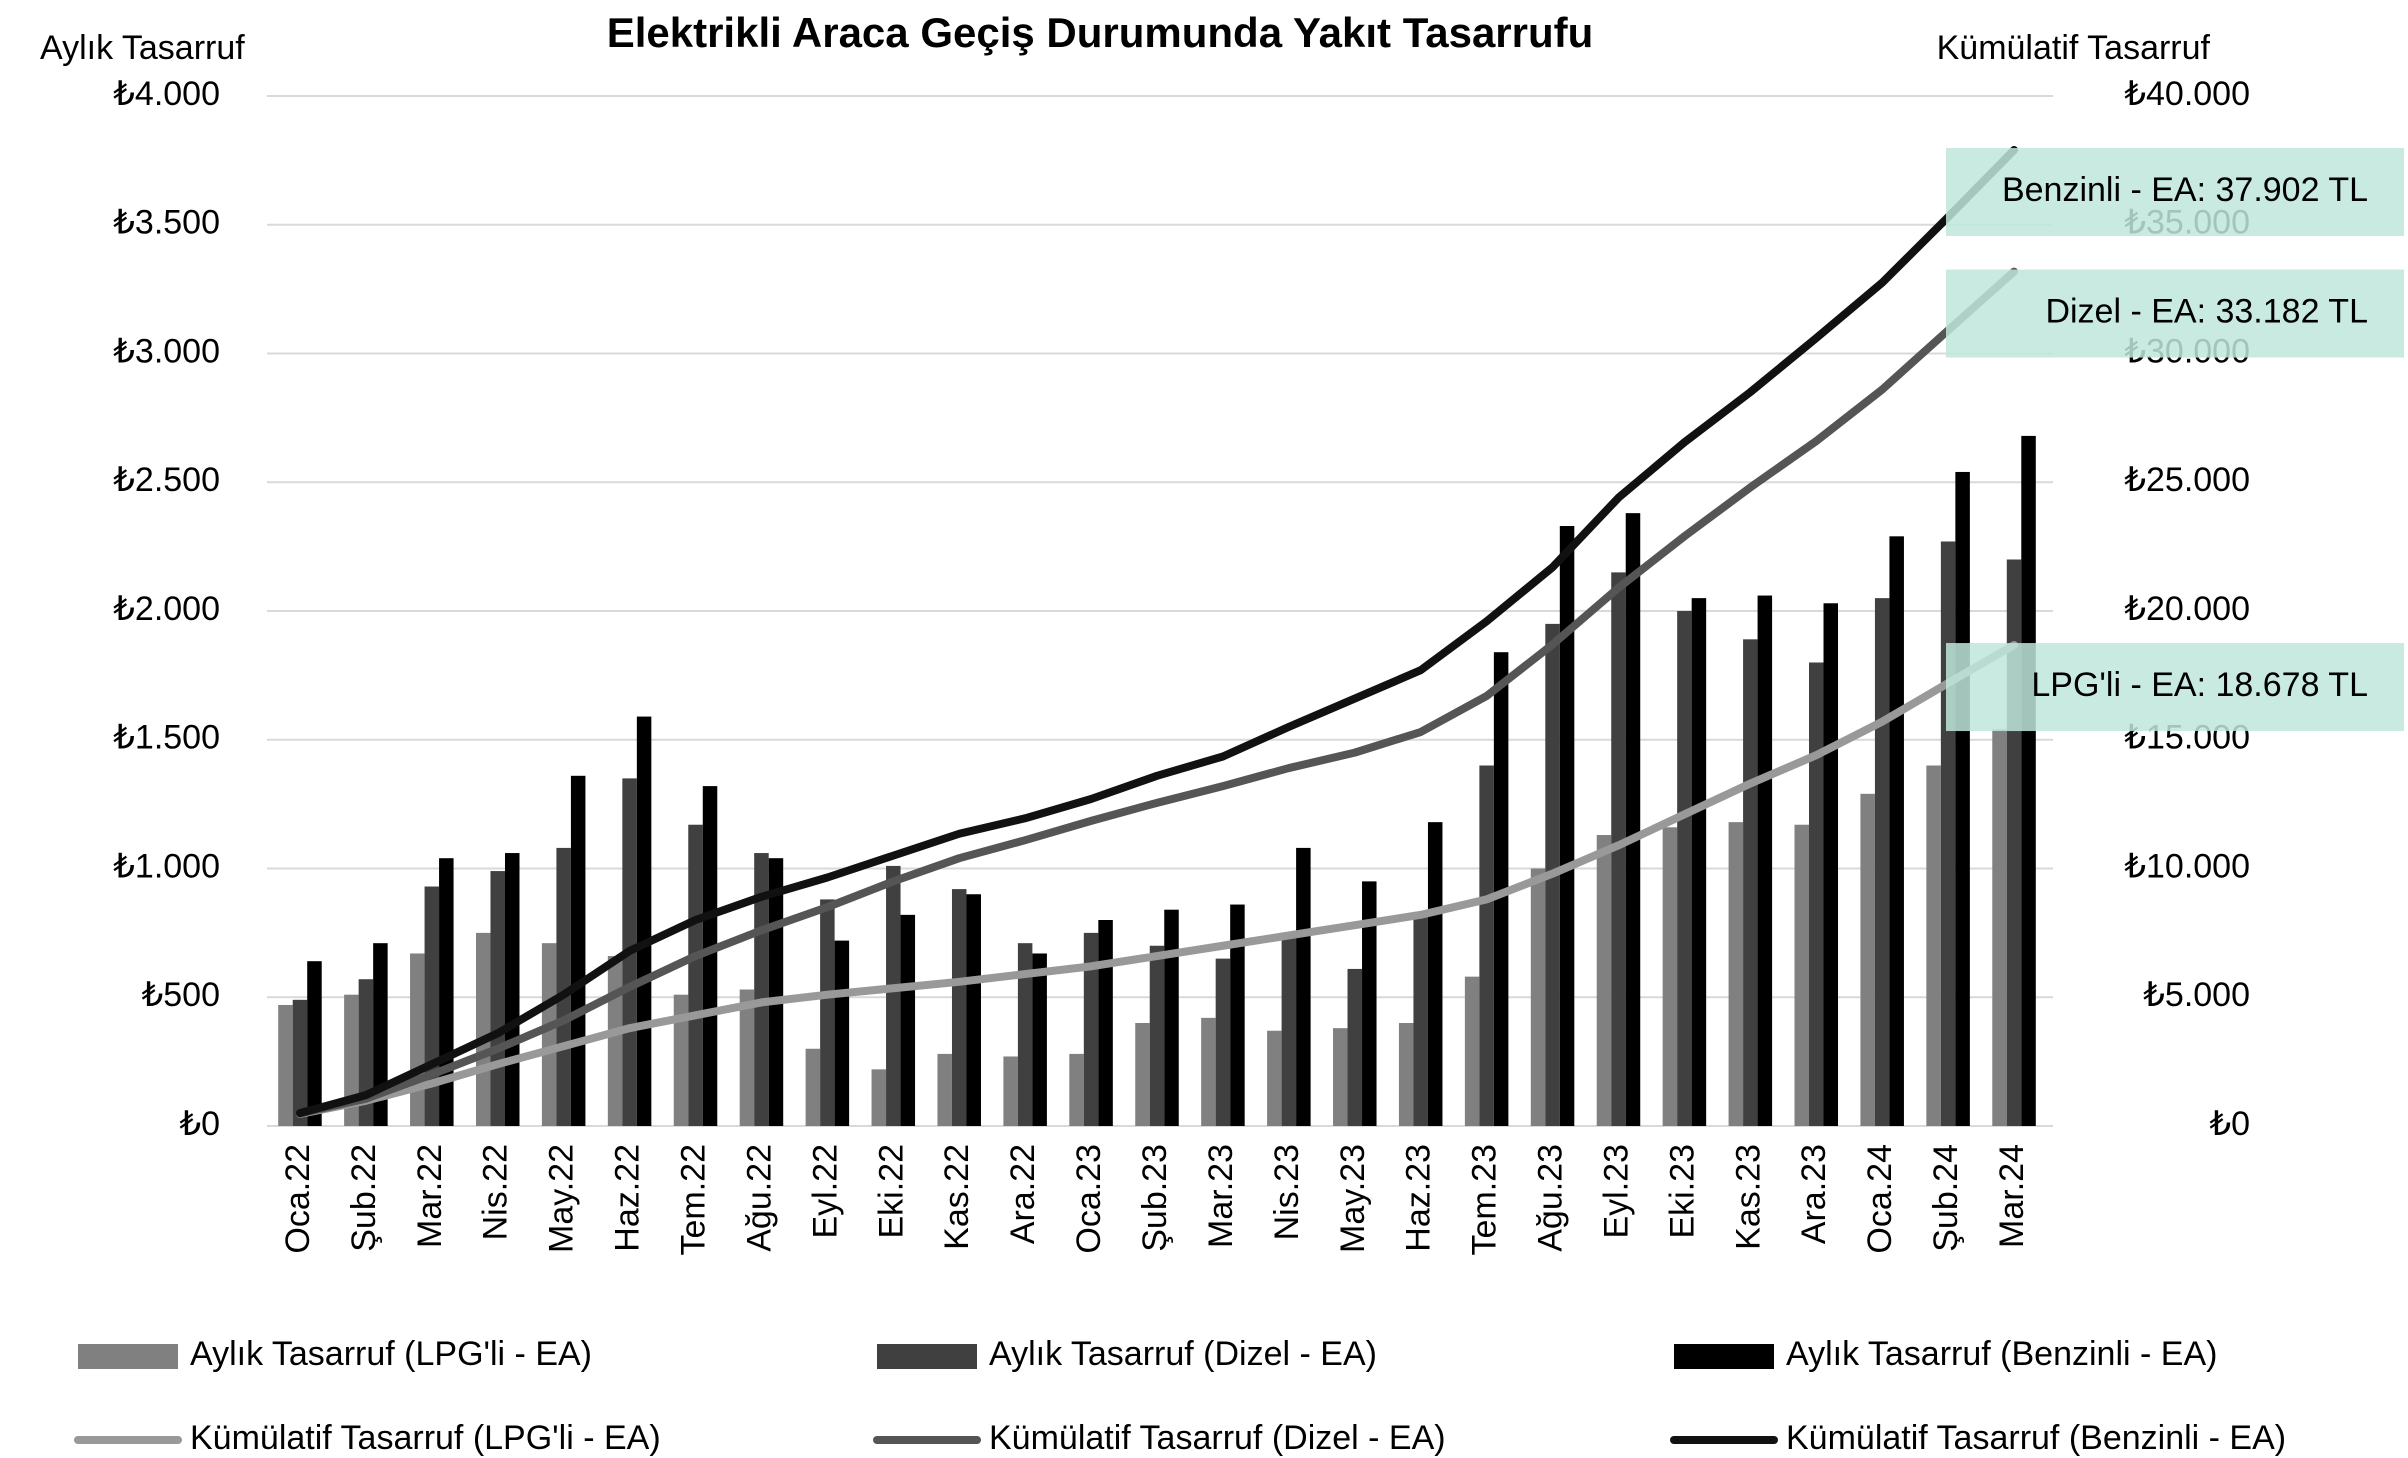  Describe the element at coordinates (2229, 1124) in the screenshot. I see `y2-tick-label: ₺0` at that location.